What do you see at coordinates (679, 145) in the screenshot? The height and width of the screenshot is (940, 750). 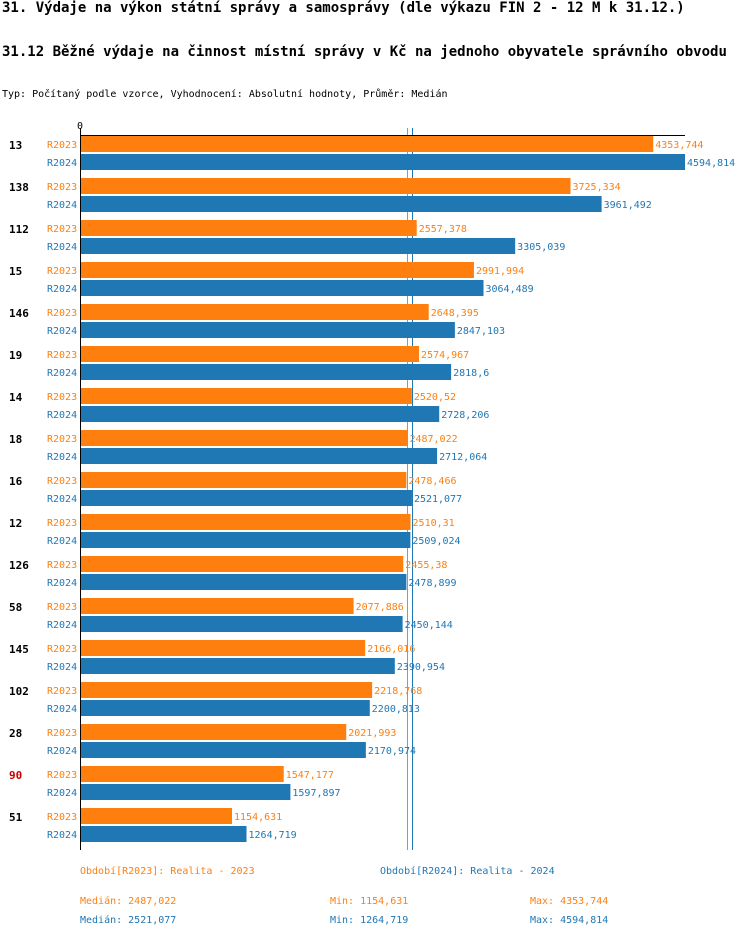 I see `value-label-r2023-13: 4353,744` at bounding box center [679, 145].